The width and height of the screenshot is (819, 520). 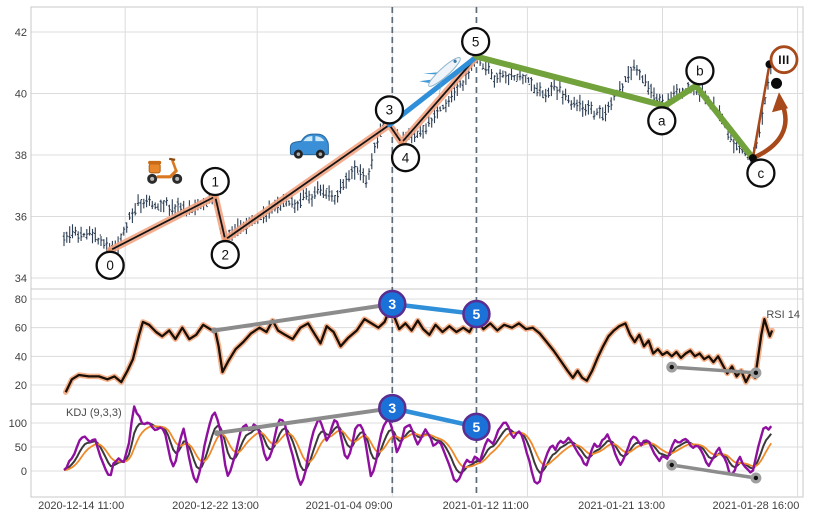 I want to click on correction-abc-line, so click(x=614, y=107).